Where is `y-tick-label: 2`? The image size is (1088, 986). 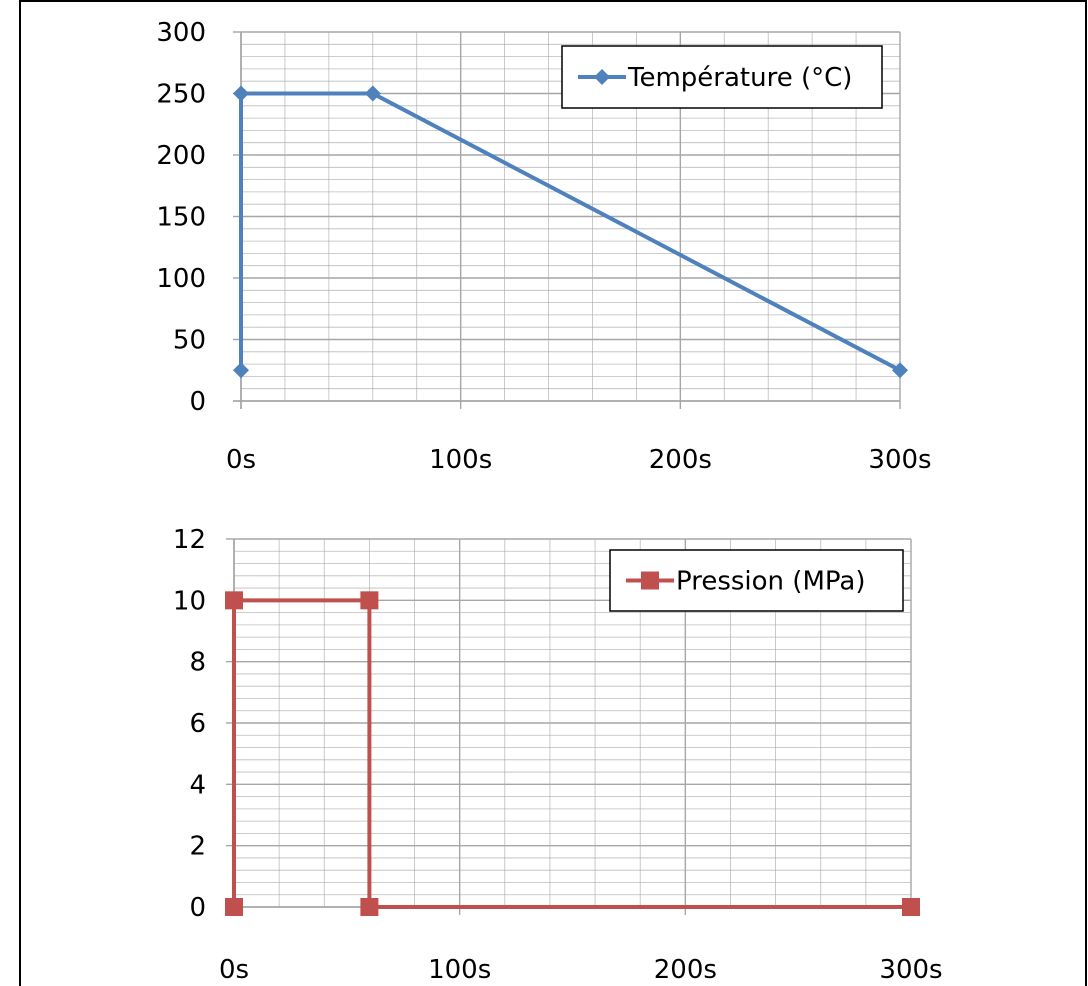 y-tick-label: 2 is located at coordinates (197, 847).